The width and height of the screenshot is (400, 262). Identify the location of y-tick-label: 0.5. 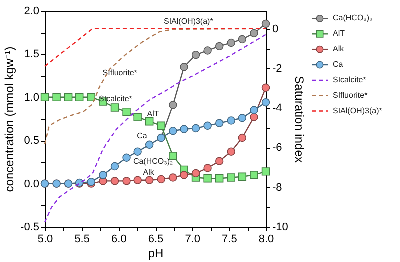
(32, 141).